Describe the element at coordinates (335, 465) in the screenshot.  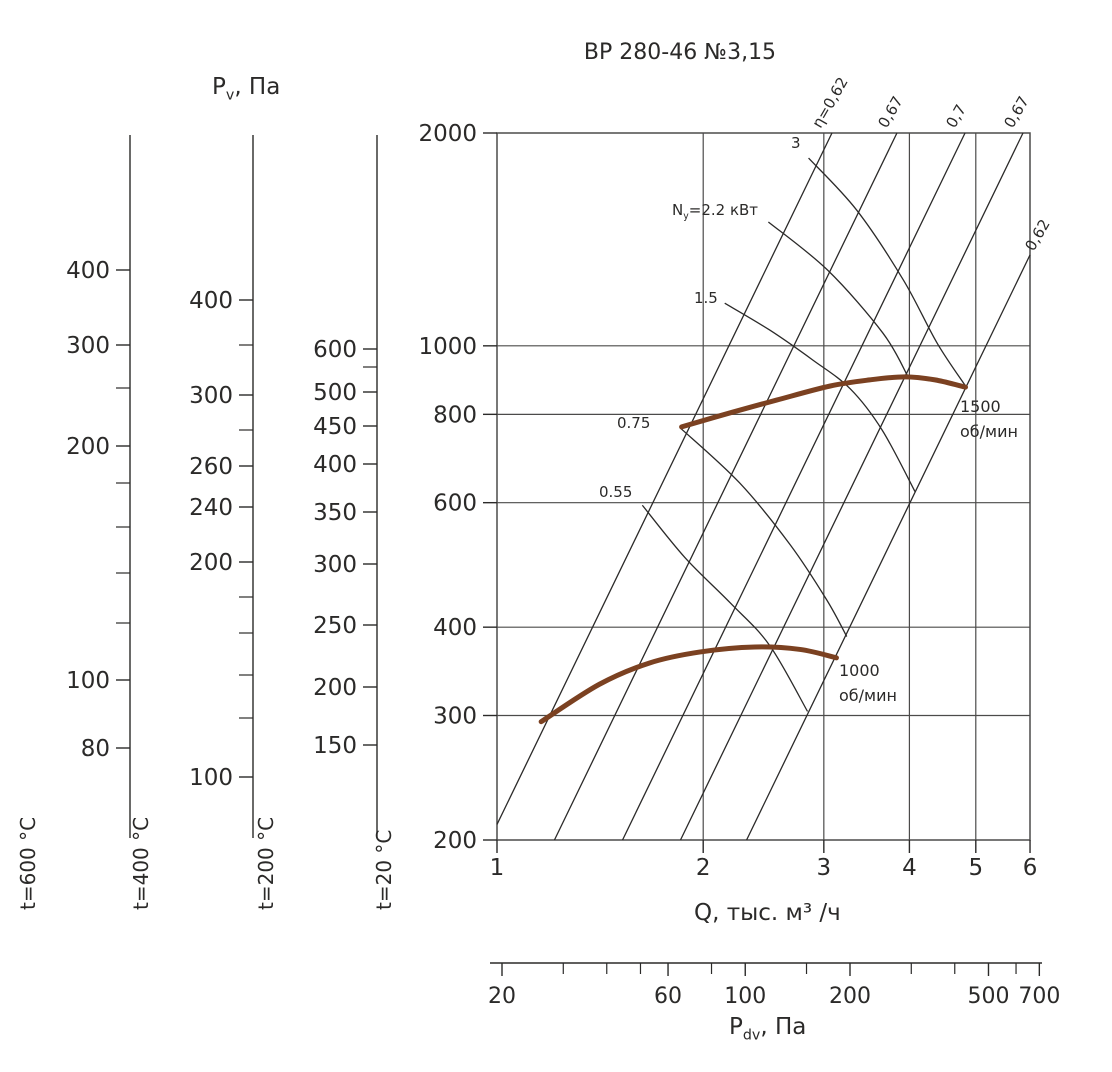
I see `aux-axis-tick-label-t200: 400` at that location.